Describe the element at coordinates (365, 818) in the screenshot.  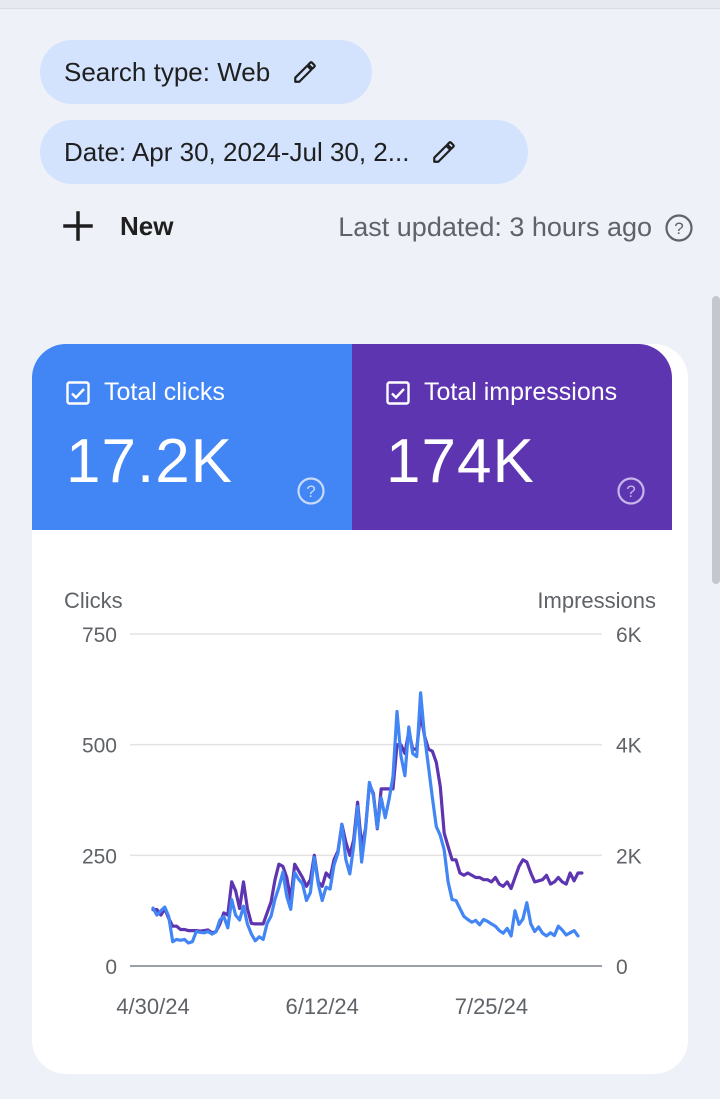
I see `clicks-series-line` at that location.